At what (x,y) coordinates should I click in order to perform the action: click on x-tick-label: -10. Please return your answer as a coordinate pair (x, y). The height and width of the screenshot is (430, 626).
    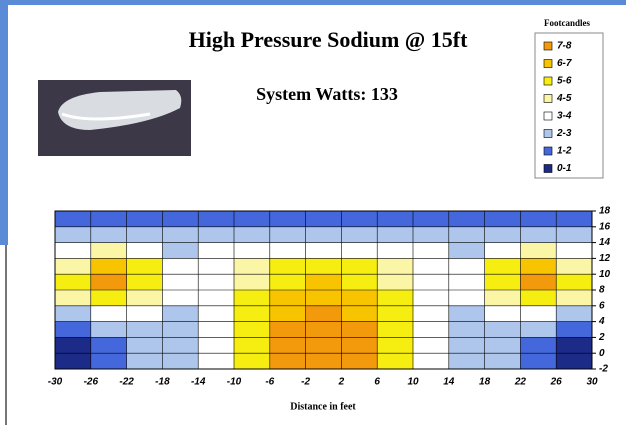
    Looking at the image, I should click on (234, 382).